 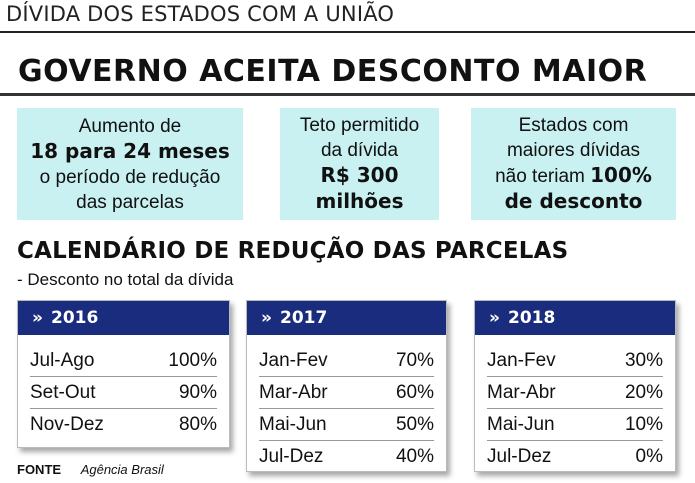 I want to click on fact-highlight: de desconto, so click(x=573, y=201).